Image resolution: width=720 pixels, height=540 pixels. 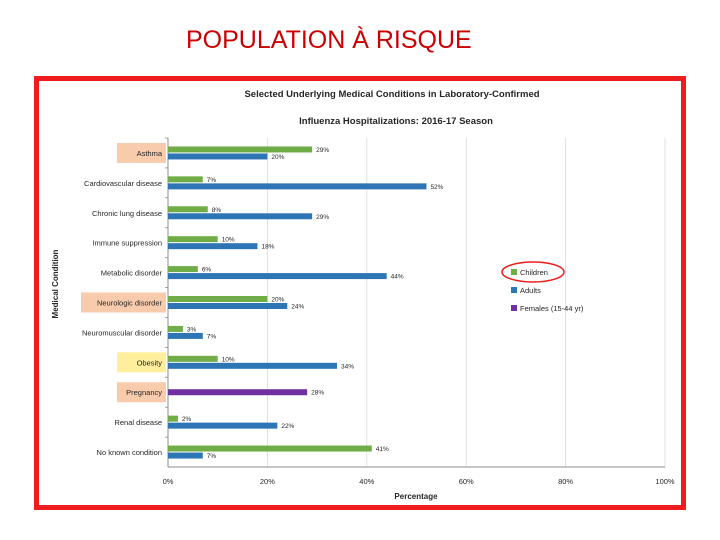 I want to click on legend-label: Females (15-44 yr), so click(x=552, y=308).